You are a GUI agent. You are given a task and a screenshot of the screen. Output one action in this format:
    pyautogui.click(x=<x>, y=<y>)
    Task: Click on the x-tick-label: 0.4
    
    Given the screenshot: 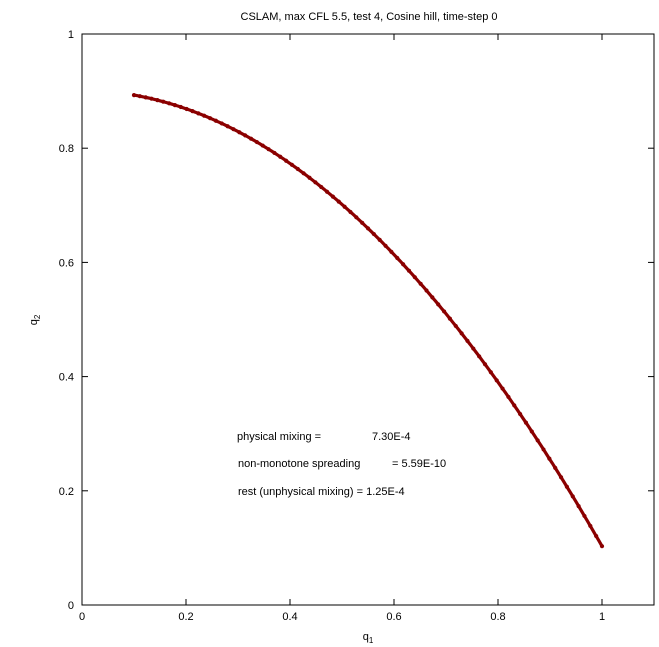 What is the action you would take?
    pyautogui.click(x=289, y=617)
    